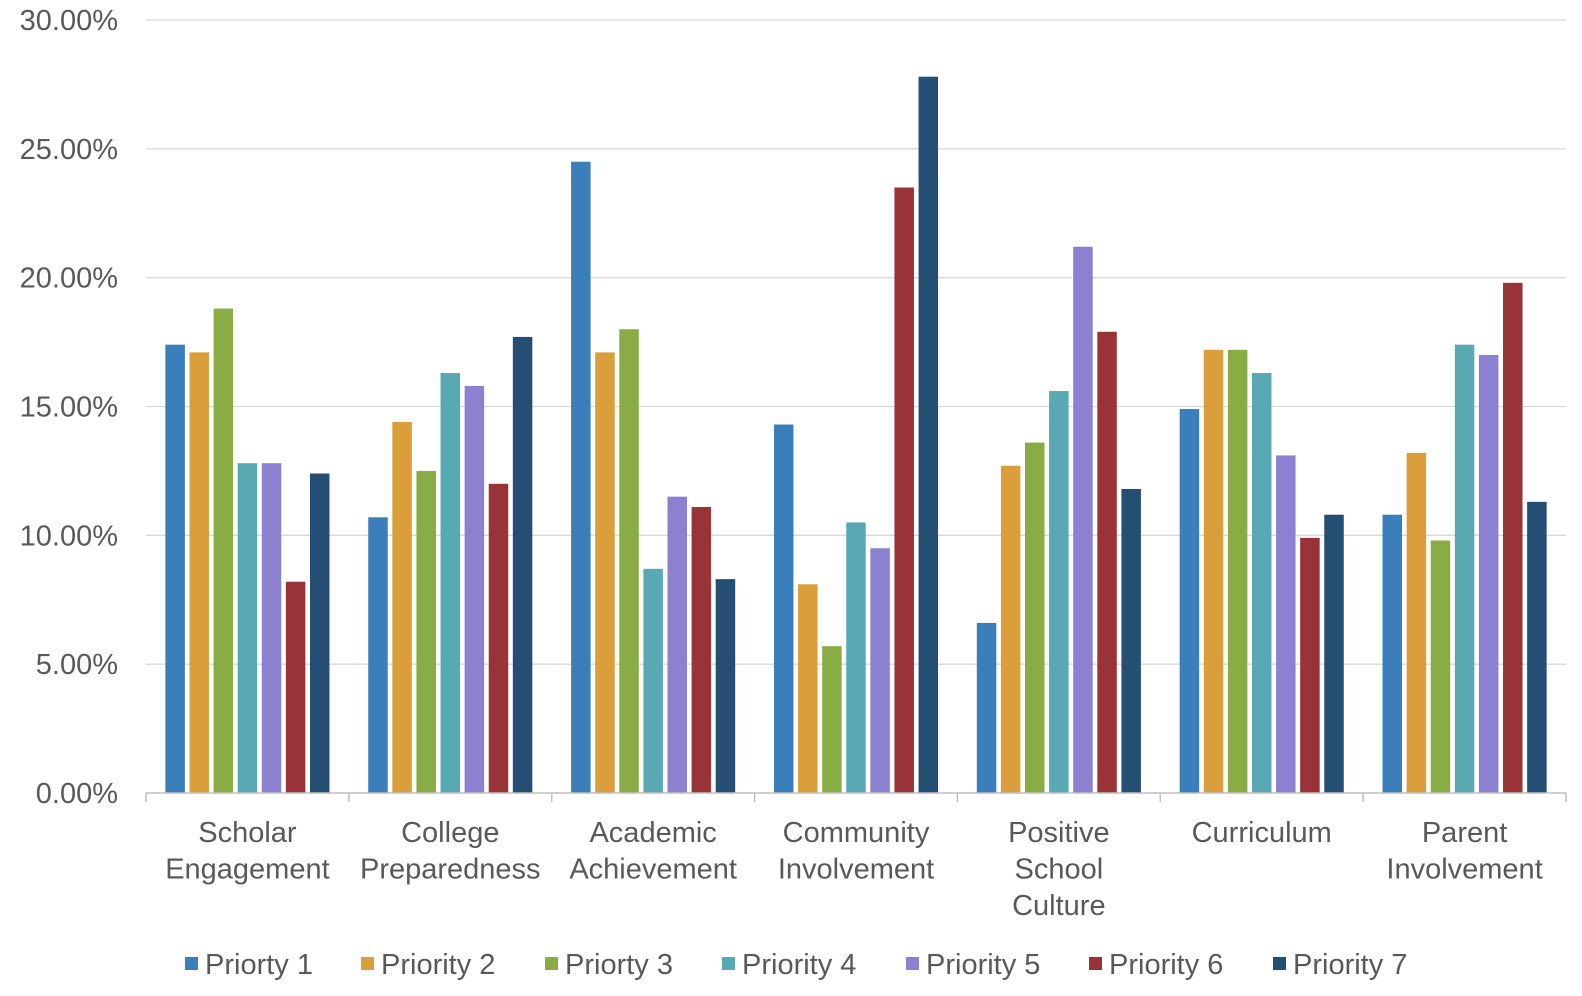 This screenshot has width=1582, height=996. Describe the element at coordinates (77, 665) in the screenshot. I see `y-tick-label: 5.00%` at that location.